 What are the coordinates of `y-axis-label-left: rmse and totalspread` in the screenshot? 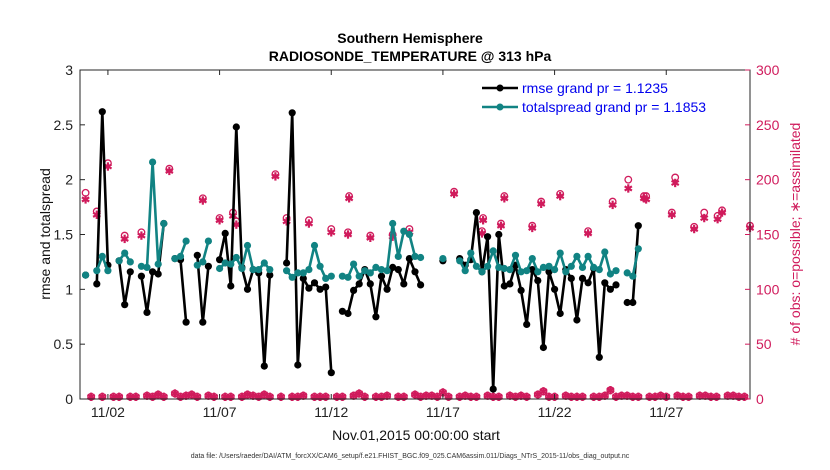 It's located at (45, 234).